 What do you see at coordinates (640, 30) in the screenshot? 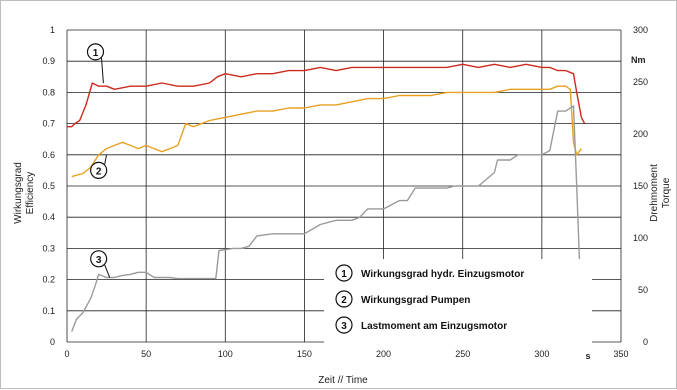
I see `y-right-tick-label: 300` at bounding box center [640, 30].